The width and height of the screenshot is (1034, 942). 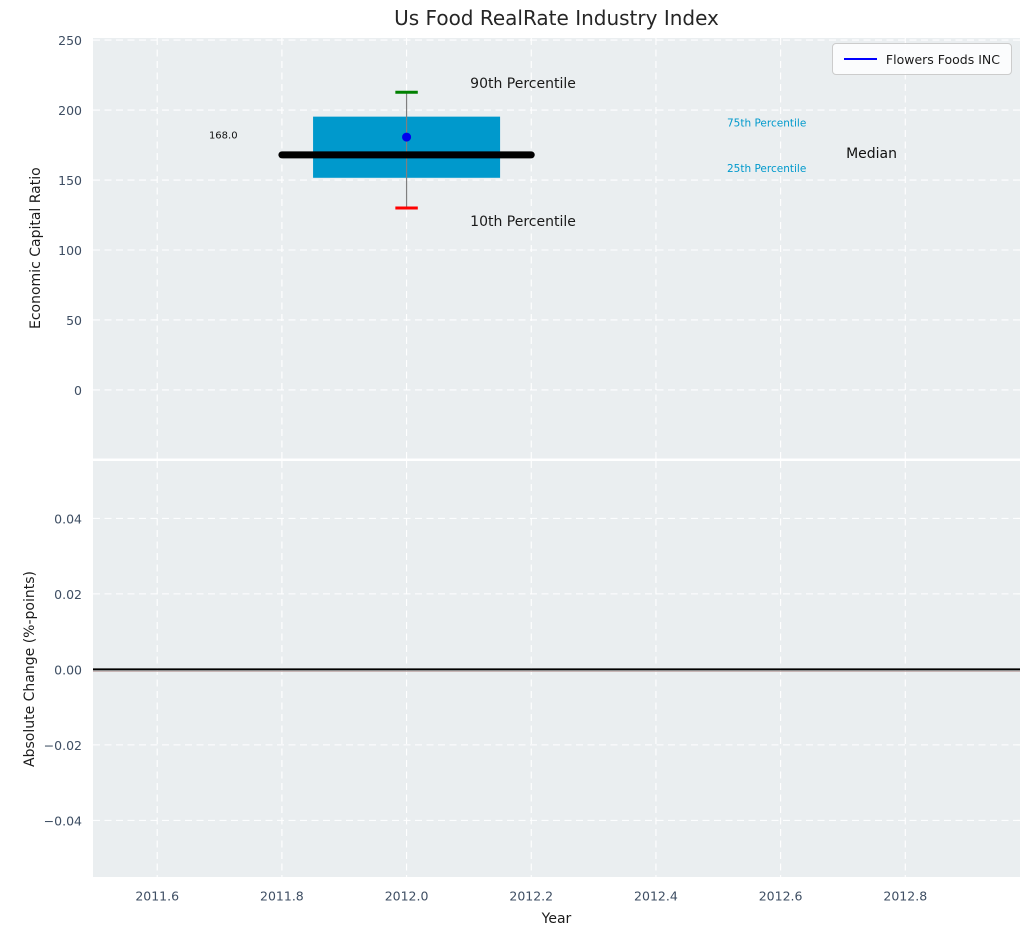 What do you see at coordinates (766, 123) in the screenshot?
I see `annotation: 75th Percentile` at bounding box center [766, 123].